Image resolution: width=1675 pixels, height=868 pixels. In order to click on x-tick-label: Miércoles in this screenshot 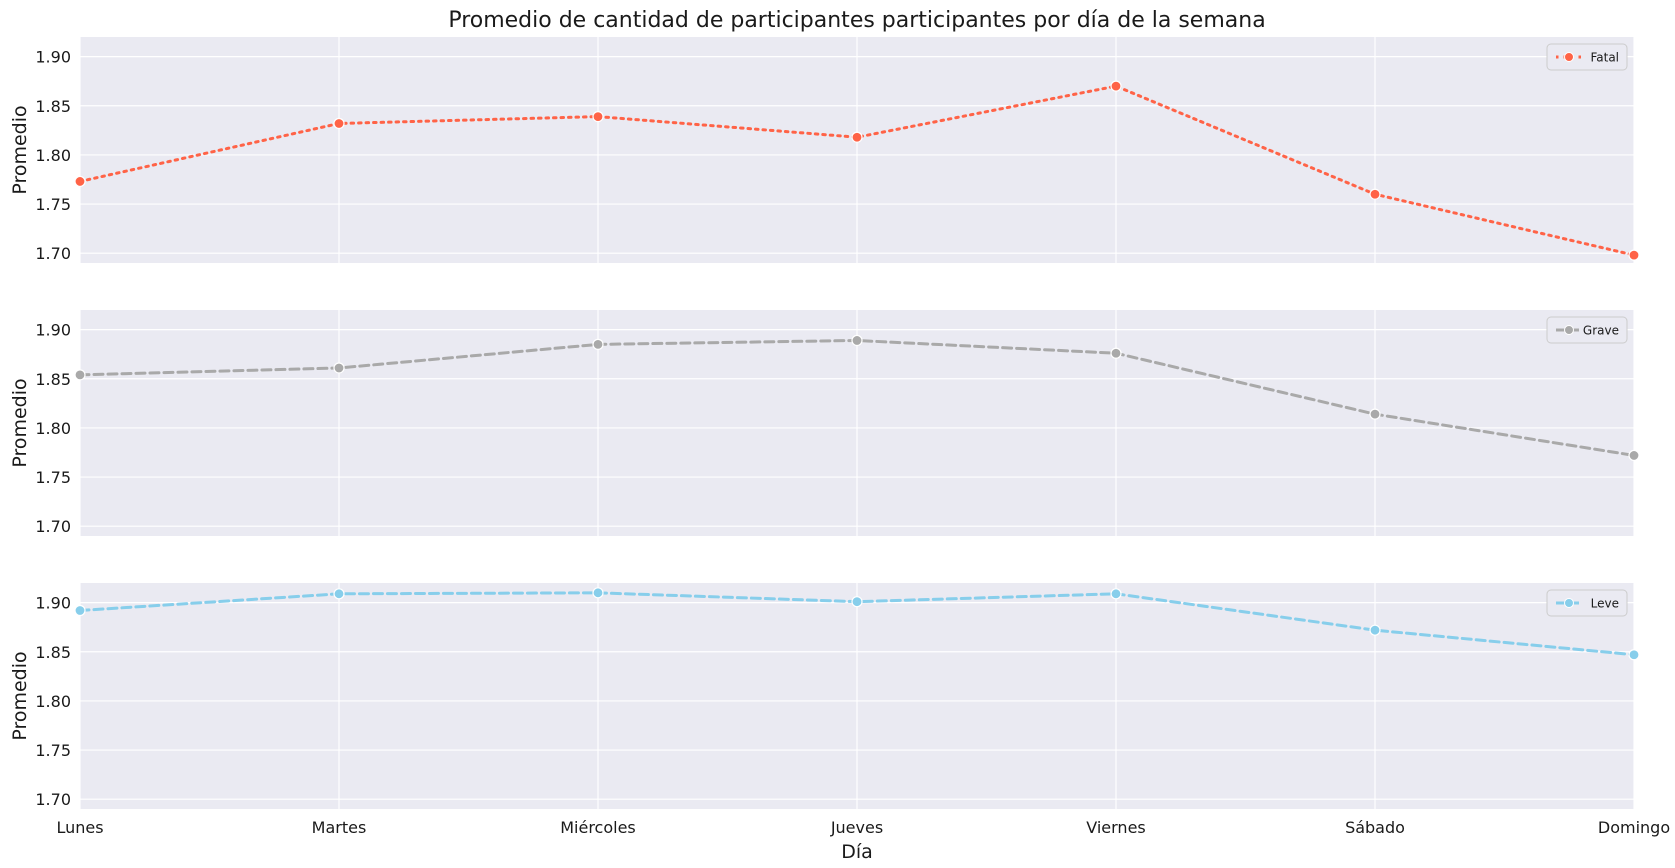, I will do `click(598, 827)`.